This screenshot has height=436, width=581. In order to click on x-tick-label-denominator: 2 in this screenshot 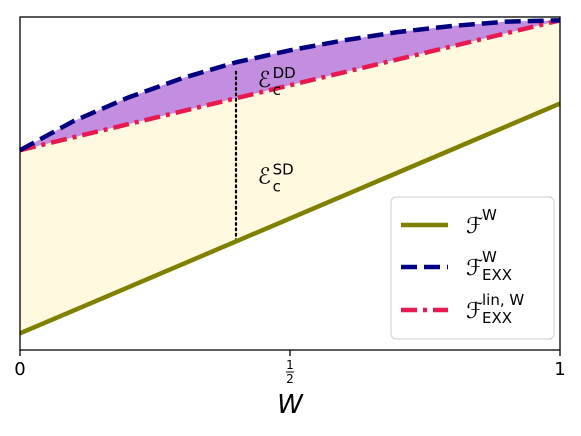, I will do `click(290, 379)`.